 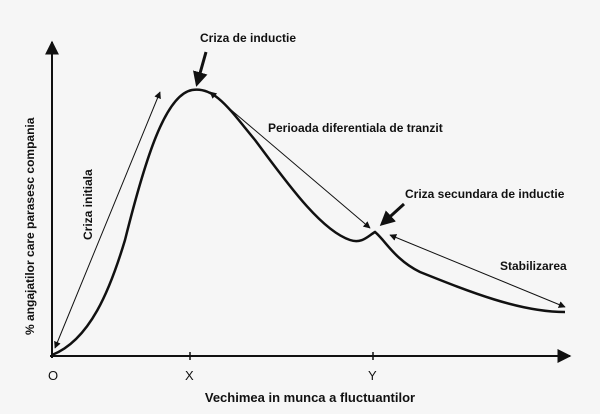 I want to click on x-axis-label: Vechimea in munca a fluctuantilor, so click(x=310, y=397).